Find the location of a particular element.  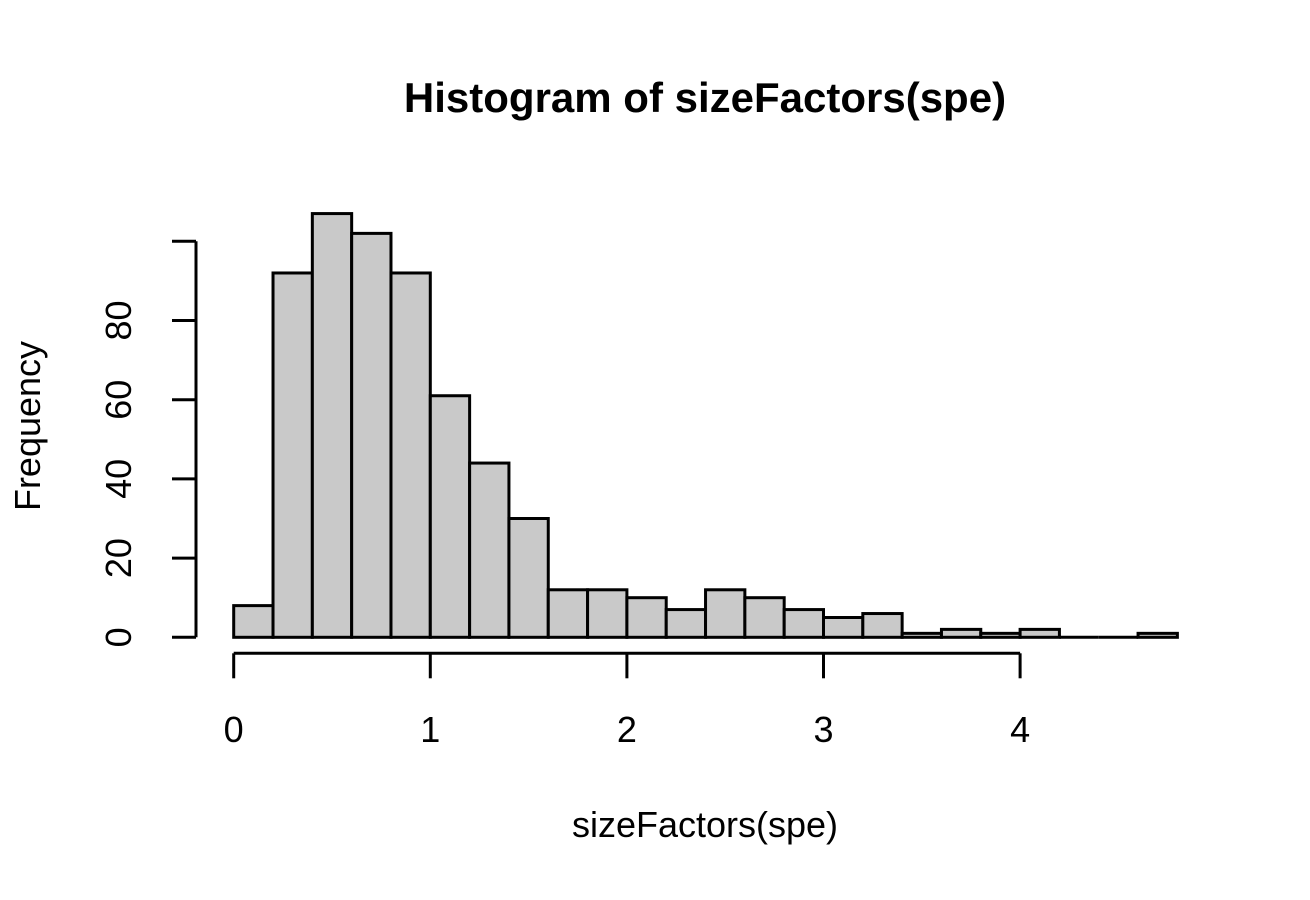

x-tick-label: 0 is located at coordinates (234, 729).